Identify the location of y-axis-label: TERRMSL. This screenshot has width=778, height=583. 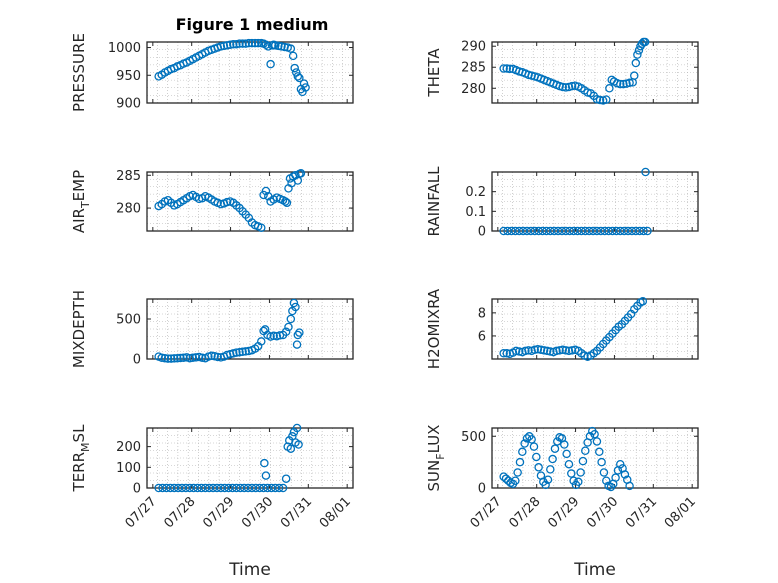
(81, 458).